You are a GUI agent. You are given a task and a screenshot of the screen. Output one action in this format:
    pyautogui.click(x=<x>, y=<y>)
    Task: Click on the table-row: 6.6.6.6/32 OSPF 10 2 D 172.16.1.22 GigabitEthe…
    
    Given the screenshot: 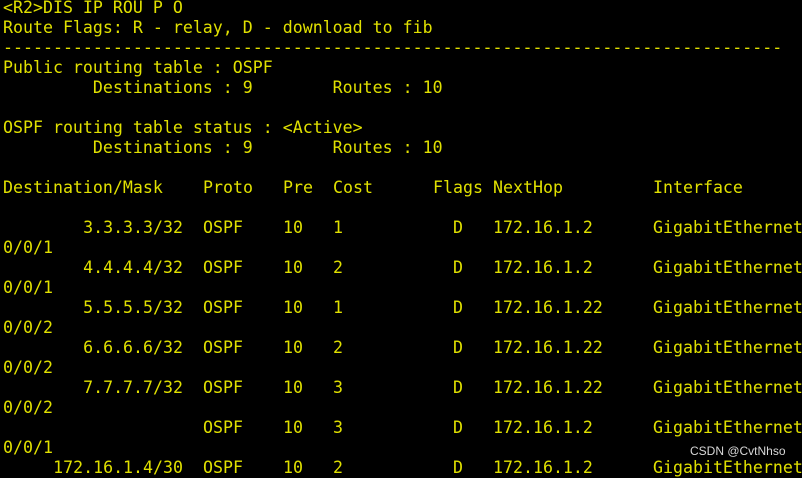 What is the action you would take?
    pyautogui.click(x=402, y=348)
    